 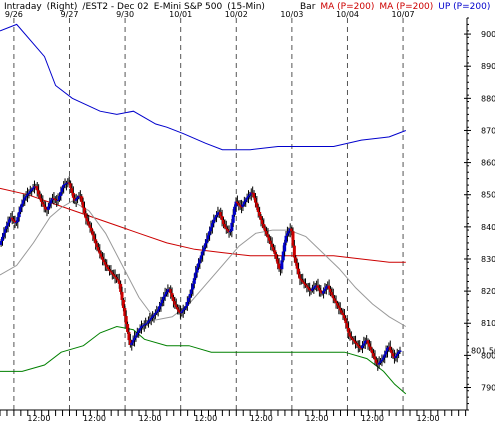 What do you see at coordinates (125, 14) in the screenshot?
I see `session-date-label: 9/30` at bounding box center [125, 14].